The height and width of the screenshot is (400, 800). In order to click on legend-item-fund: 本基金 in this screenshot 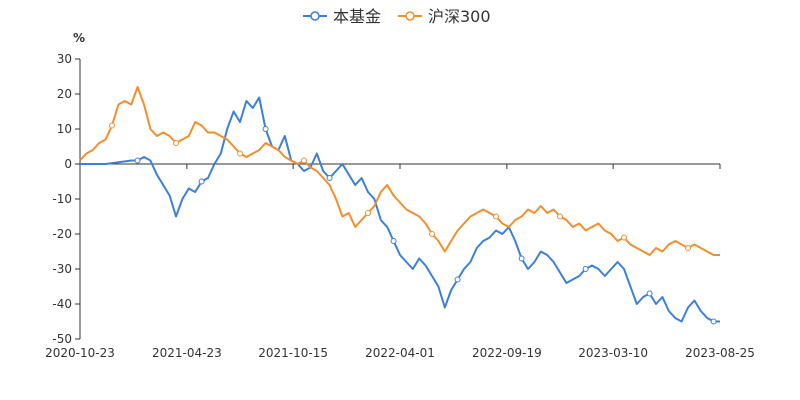, I will do `click(342, 16)`.